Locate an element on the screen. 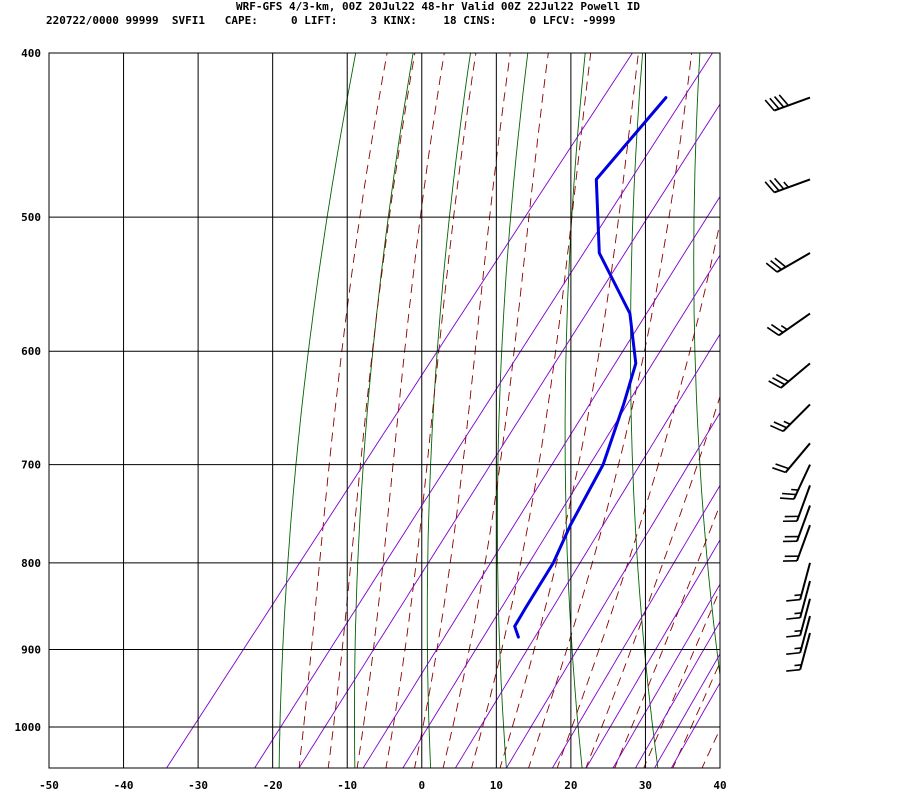  pressure-axis: 400 500 600 700 800 900 1000 is located at coordinates (28, 390).